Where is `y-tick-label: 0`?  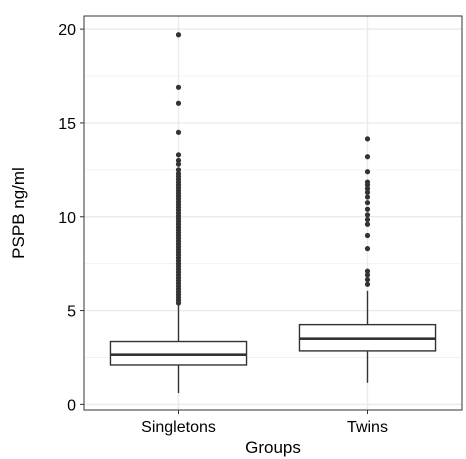 y-tick-label: 0 is located at coordinates (71, 405).